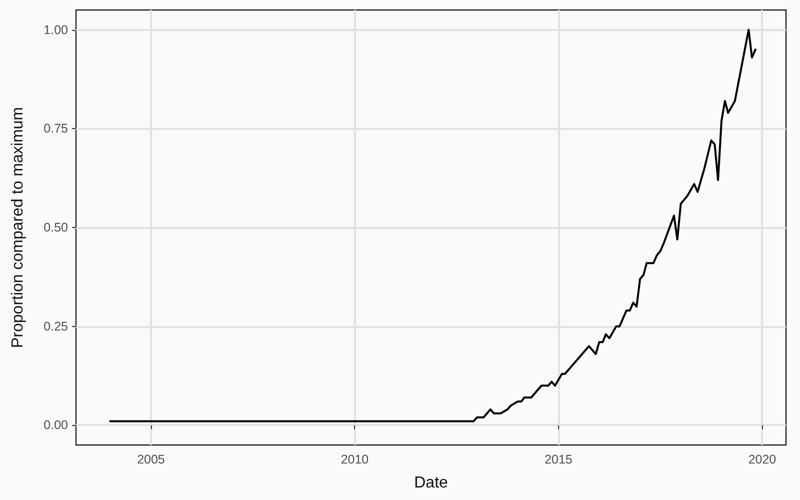  What do you see at coordinates (431, 483) in the screenshot?
I see `x-axis-title: Date` at bounding box center [431, 483].